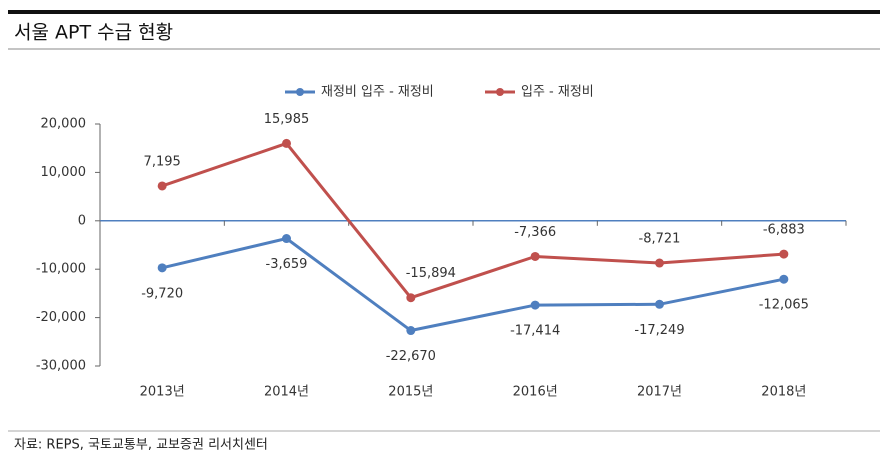 Image resolution: width=892 pixels, height=467 pixels. What do you see at coordinates (287, 264) in the screenshot?
I see `data-label: -3,659` at bounding box center [287, 264].